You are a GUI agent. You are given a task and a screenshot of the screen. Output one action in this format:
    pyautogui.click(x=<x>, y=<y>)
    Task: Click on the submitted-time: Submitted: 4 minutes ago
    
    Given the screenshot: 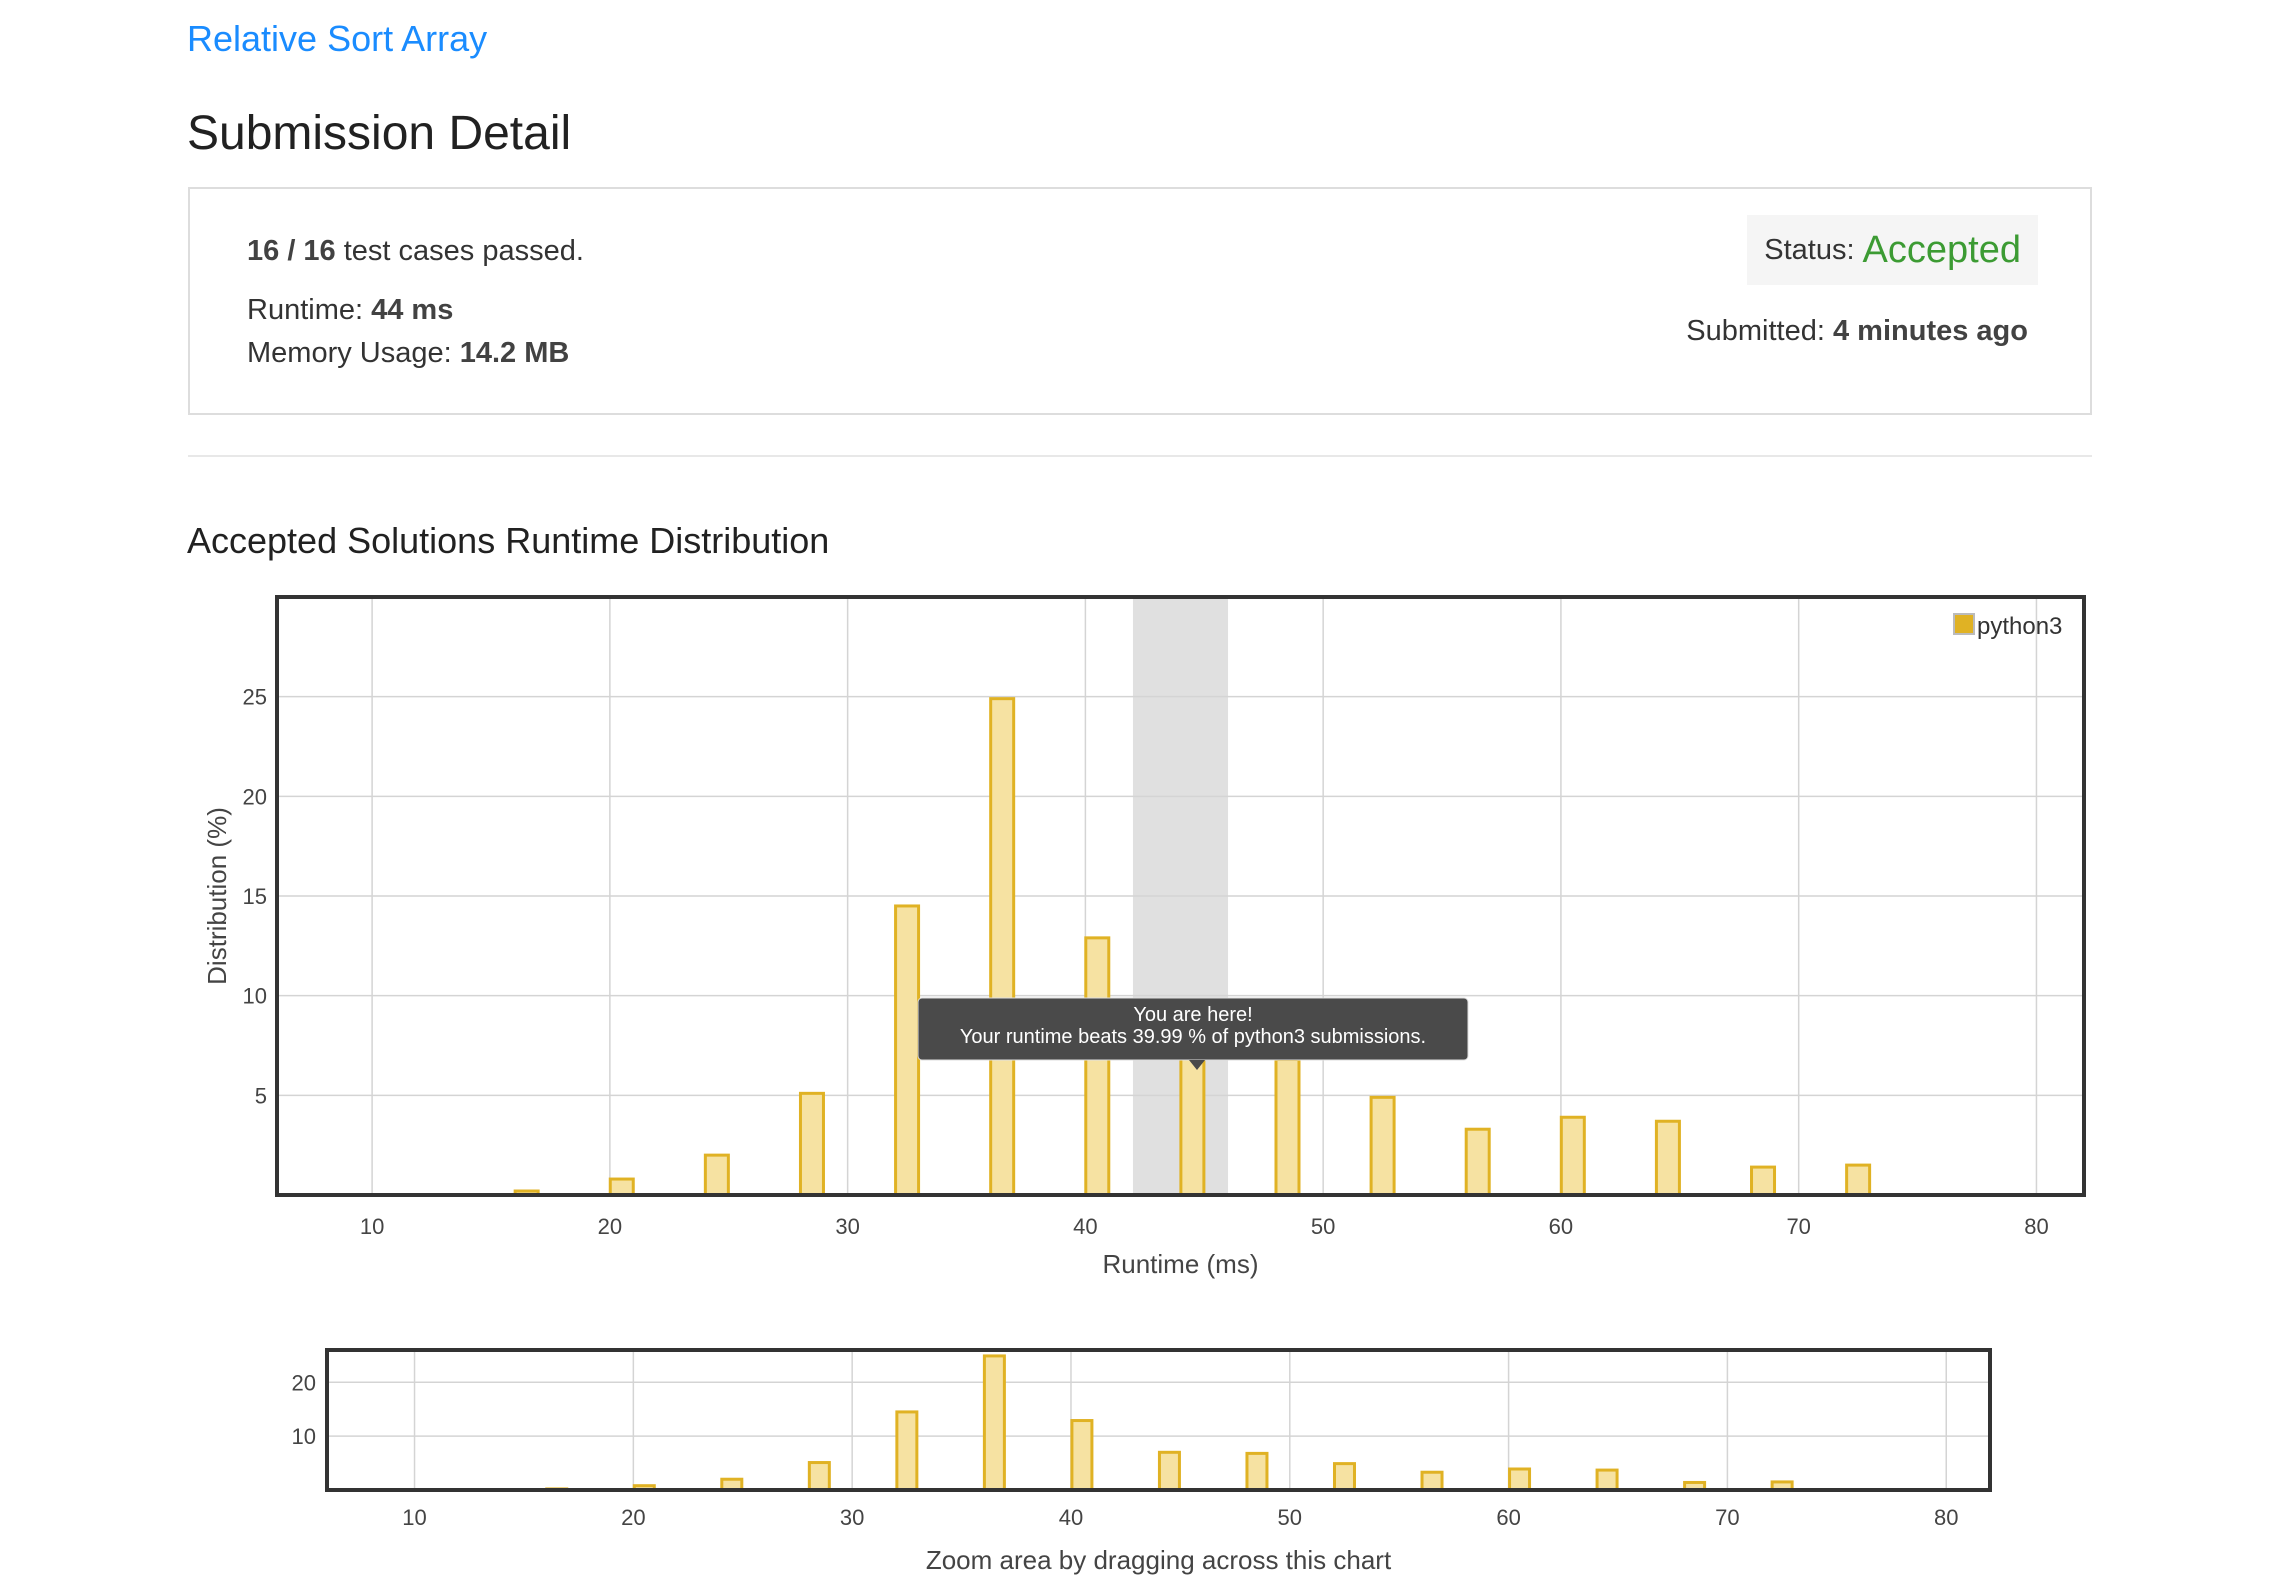 What is the action you would take?
    pyautogui.click(x=1857, y=331)
    